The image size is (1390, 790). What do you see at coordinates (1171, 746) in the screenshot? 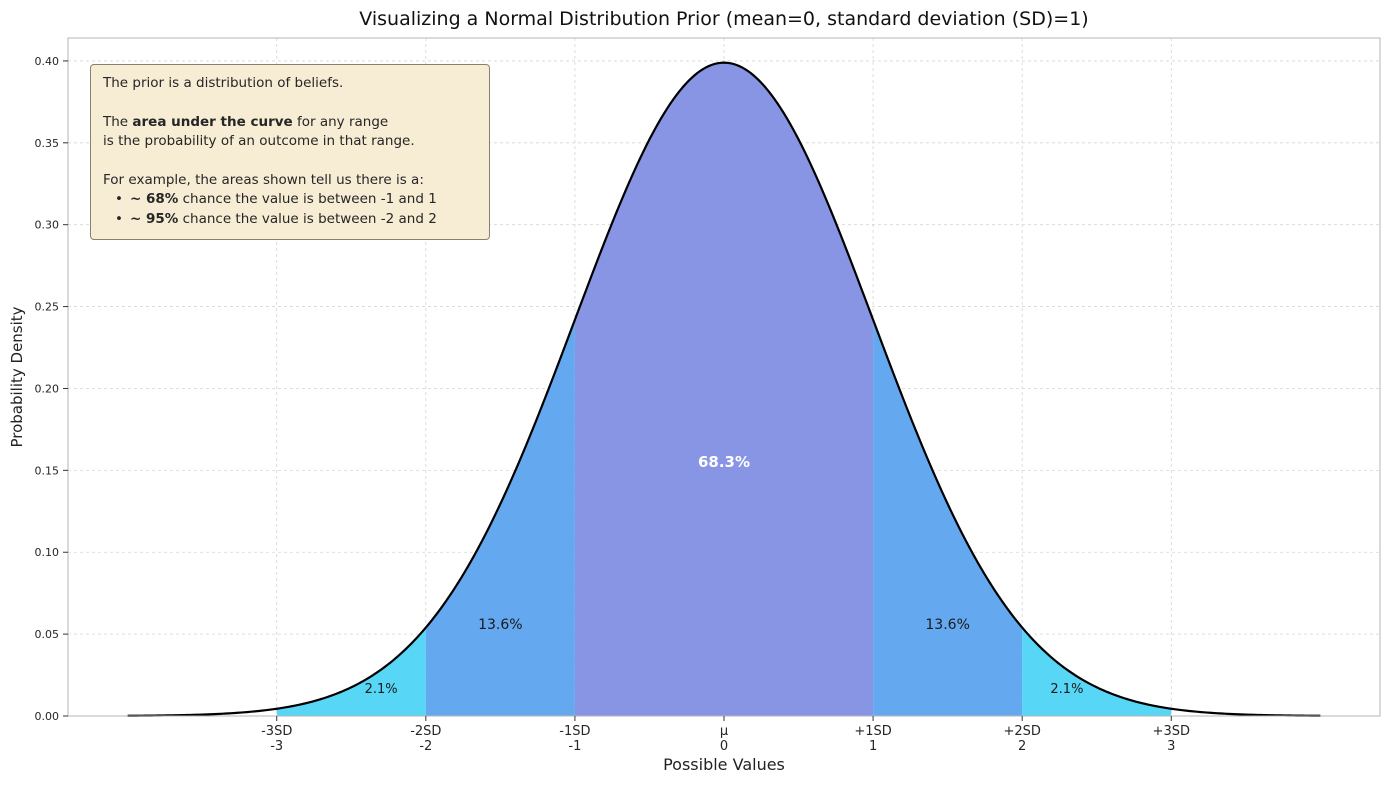
I see `x-tick-label-value: 3` at bounding box center [1171, 746].